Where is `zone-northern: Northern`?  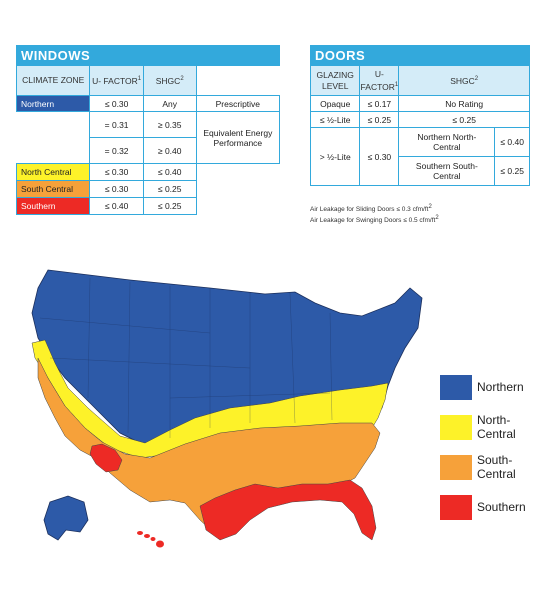
zone-northern: Northern is located at coordinates (53, 103).